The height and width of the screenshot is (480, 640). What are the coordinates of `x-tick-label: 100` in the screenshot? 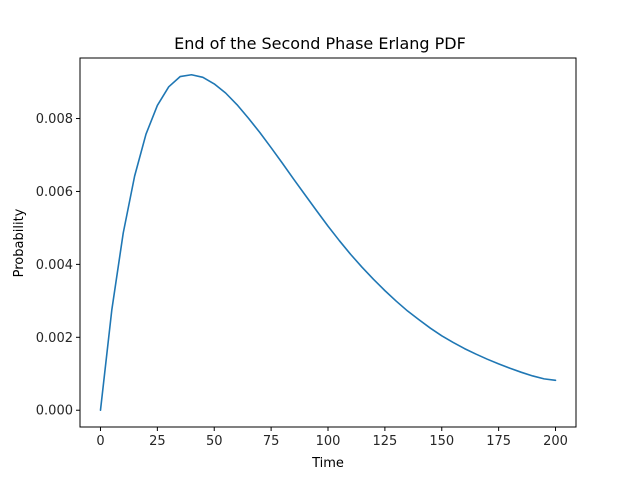 It's located at (328, 441).